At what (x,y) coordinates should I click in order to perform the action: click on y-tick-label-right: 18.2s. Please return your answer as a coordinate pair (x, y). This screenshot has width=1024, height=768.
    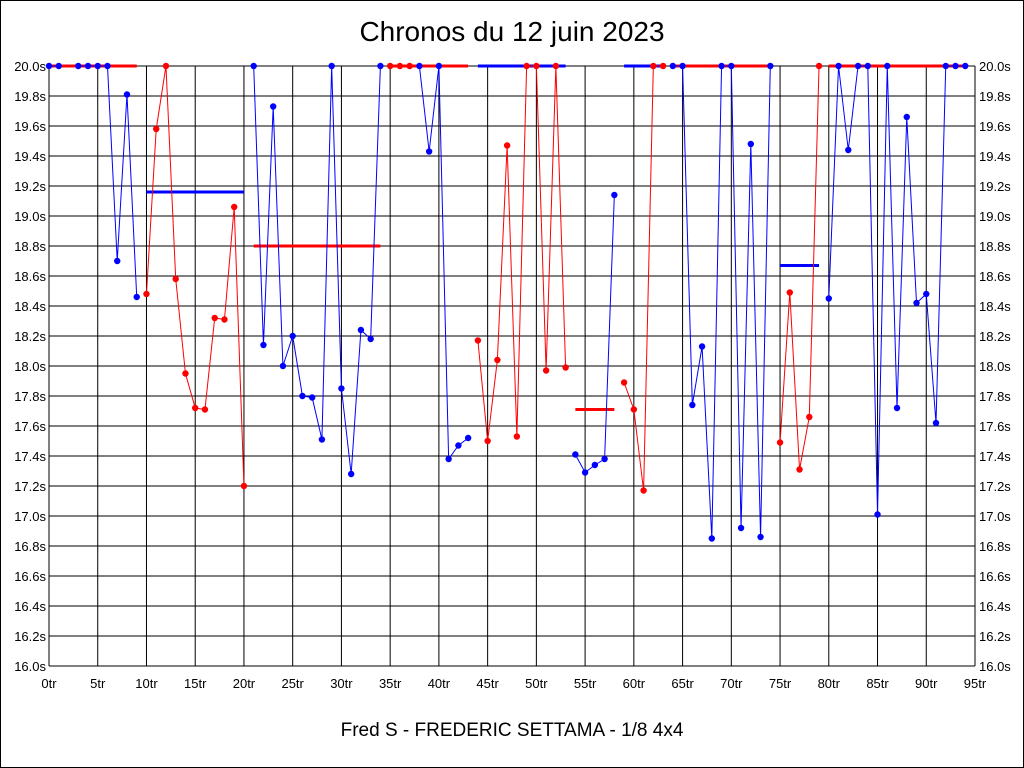
    Looking at the image, I should click on (995, 336).